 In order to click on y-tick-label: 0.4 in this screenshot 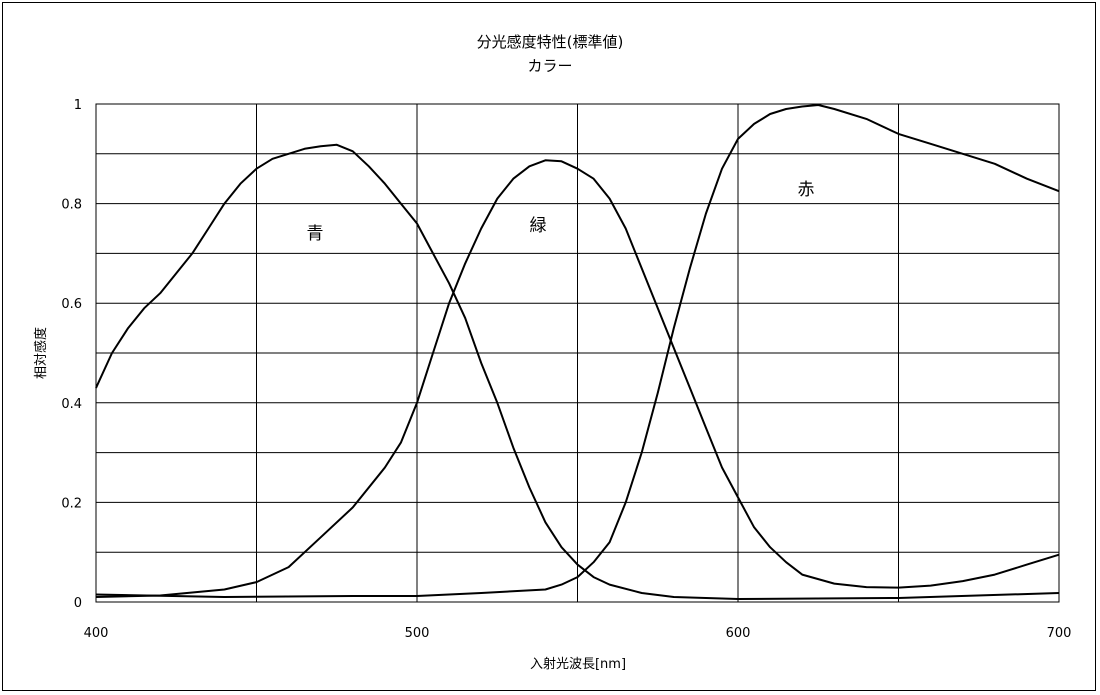, I will do `click(71, 404)`.